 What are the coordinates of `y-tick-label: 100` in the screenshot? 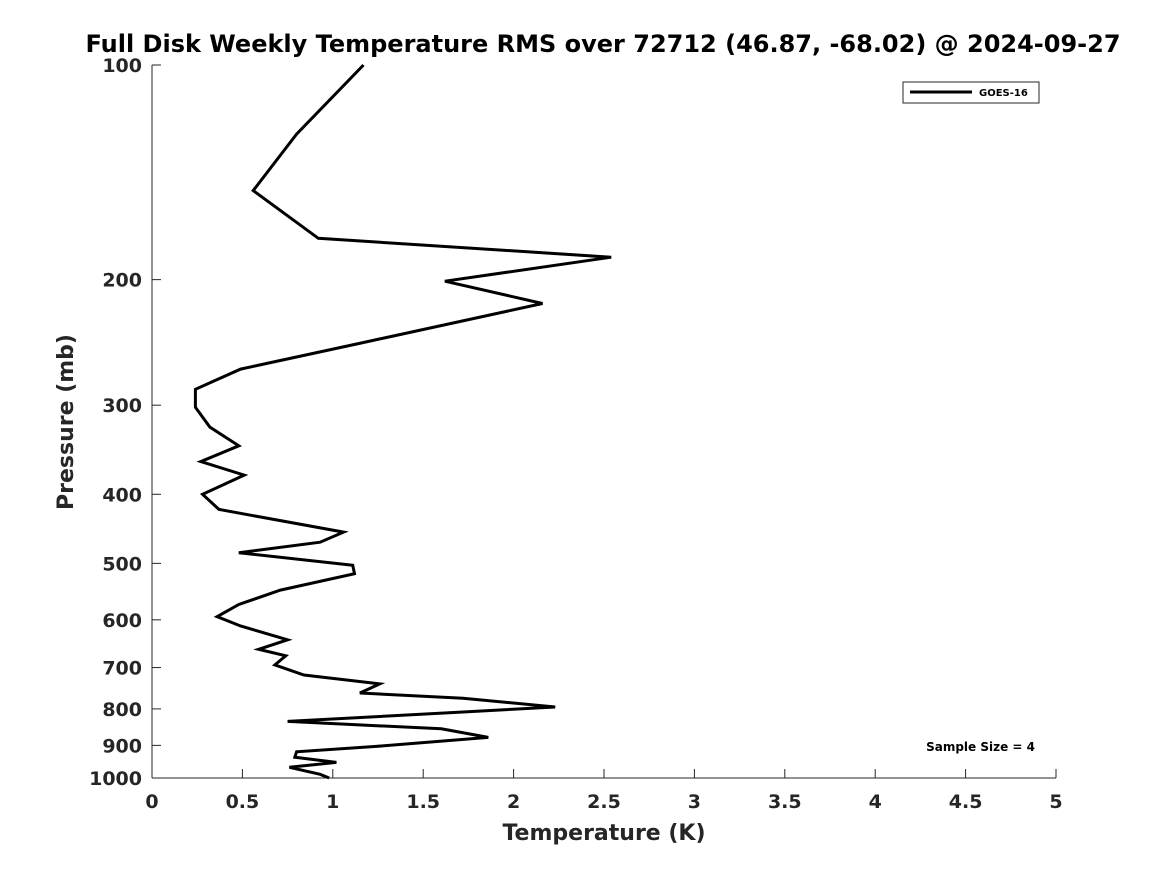 It's located at (122, 66).